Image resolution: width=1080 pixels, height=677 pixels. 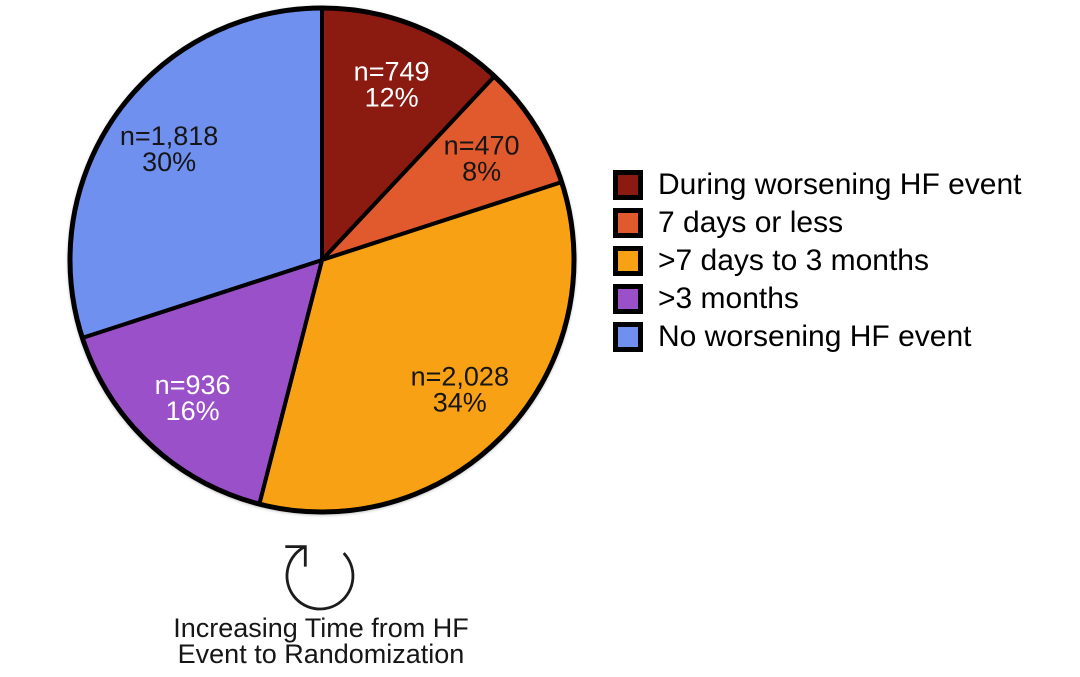 What do you see at coordinates (817, 299) in the screenshot?
I see `legend-item-3-months: >3 months` at bounding box center [817, 299].